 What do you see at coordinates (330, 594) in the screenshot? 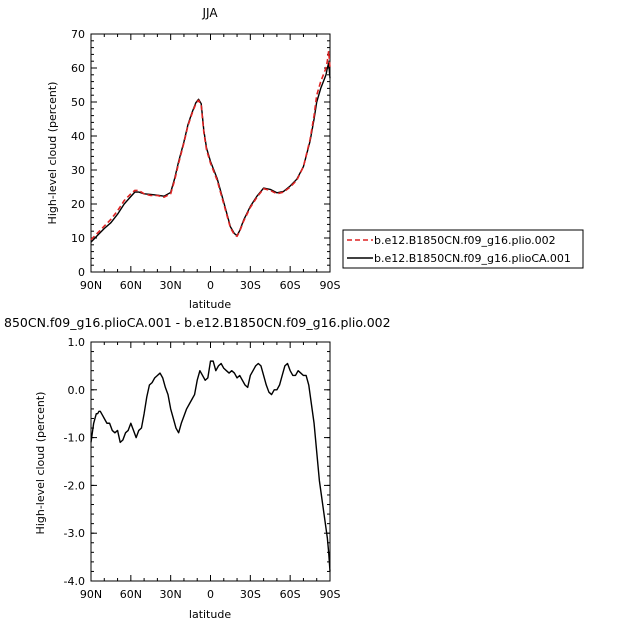
I see `bottom-x-tick-label: 90S` at bounding box center [330, 594].